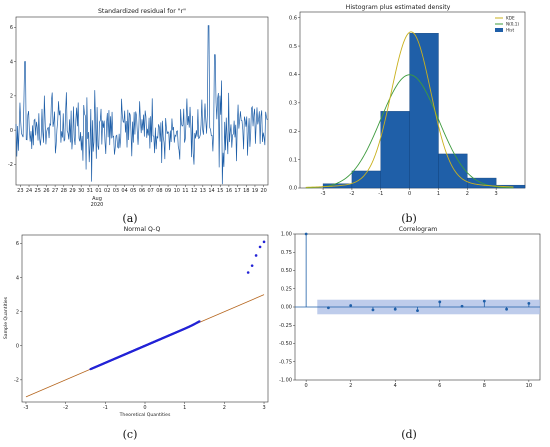 This screenshot has height=447, width=550. I want to click on residual-x-tick-label: 29, so click(72, 191).